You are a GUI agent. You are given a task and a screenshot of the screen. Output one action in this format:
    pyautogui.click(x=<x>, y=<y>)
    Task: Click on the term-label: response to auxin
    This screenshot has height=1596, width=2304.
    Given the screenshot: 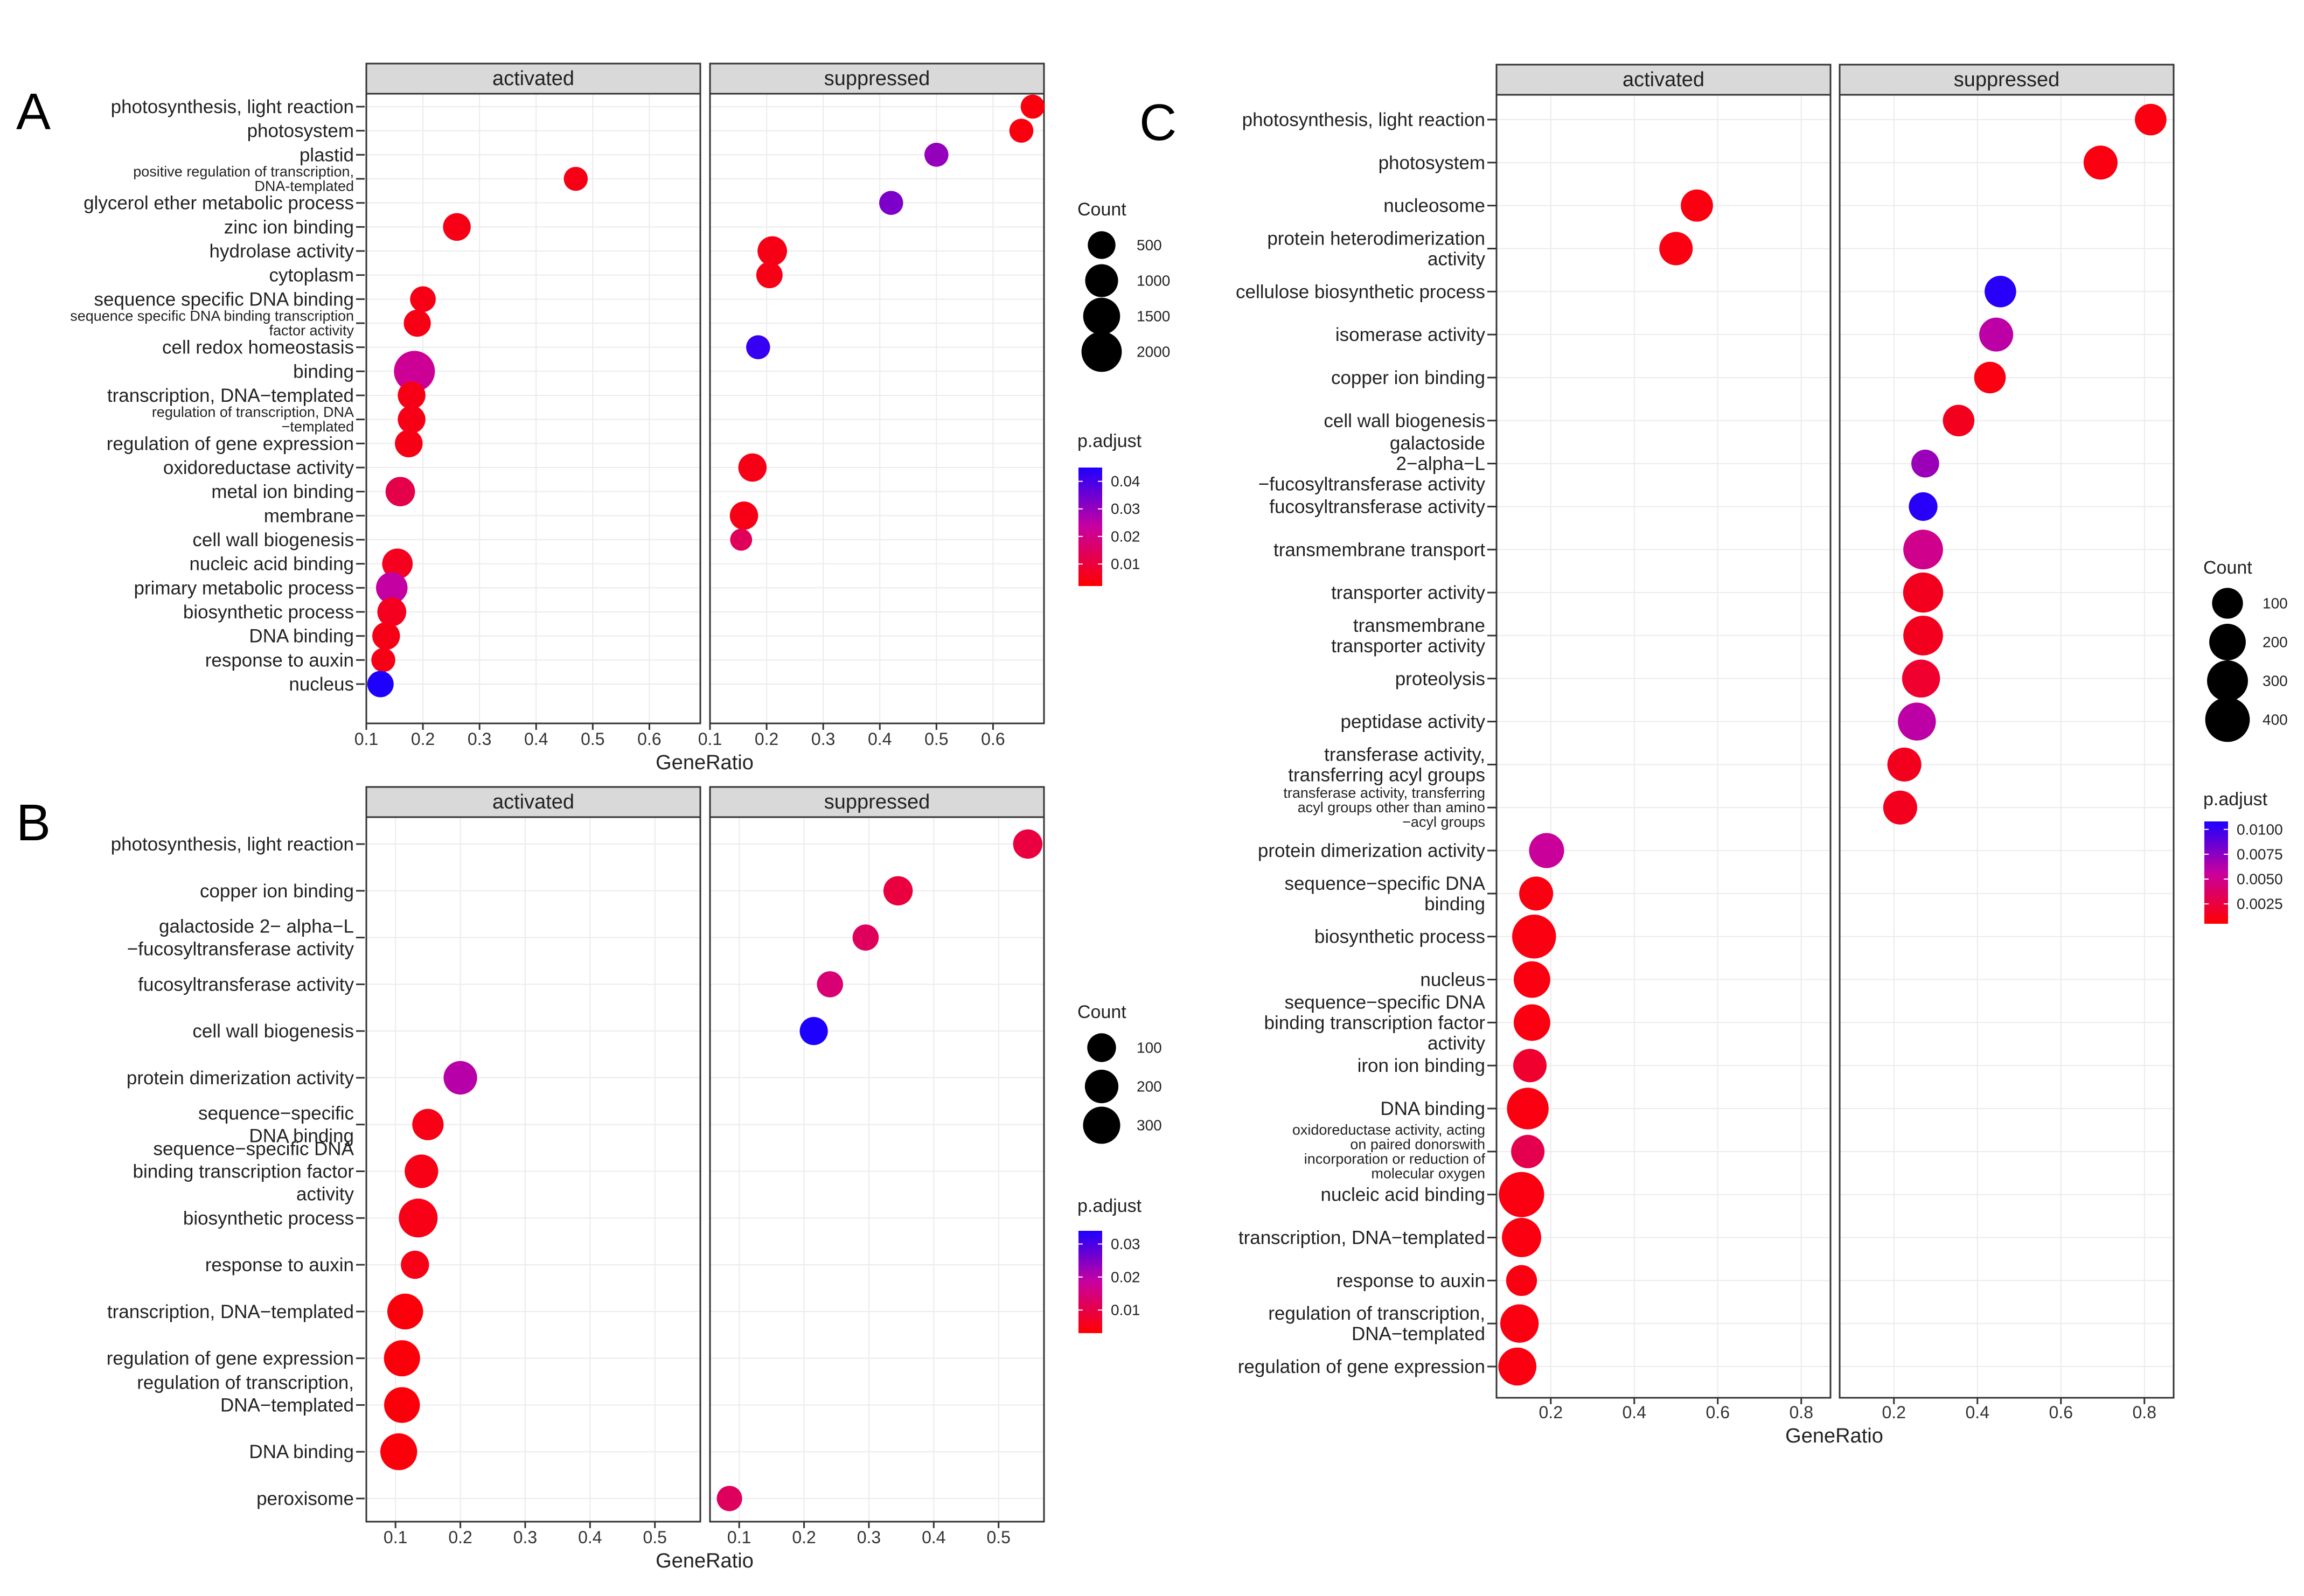 What is the action you would take?
    pyautogui.click(x=280, y=660)
    